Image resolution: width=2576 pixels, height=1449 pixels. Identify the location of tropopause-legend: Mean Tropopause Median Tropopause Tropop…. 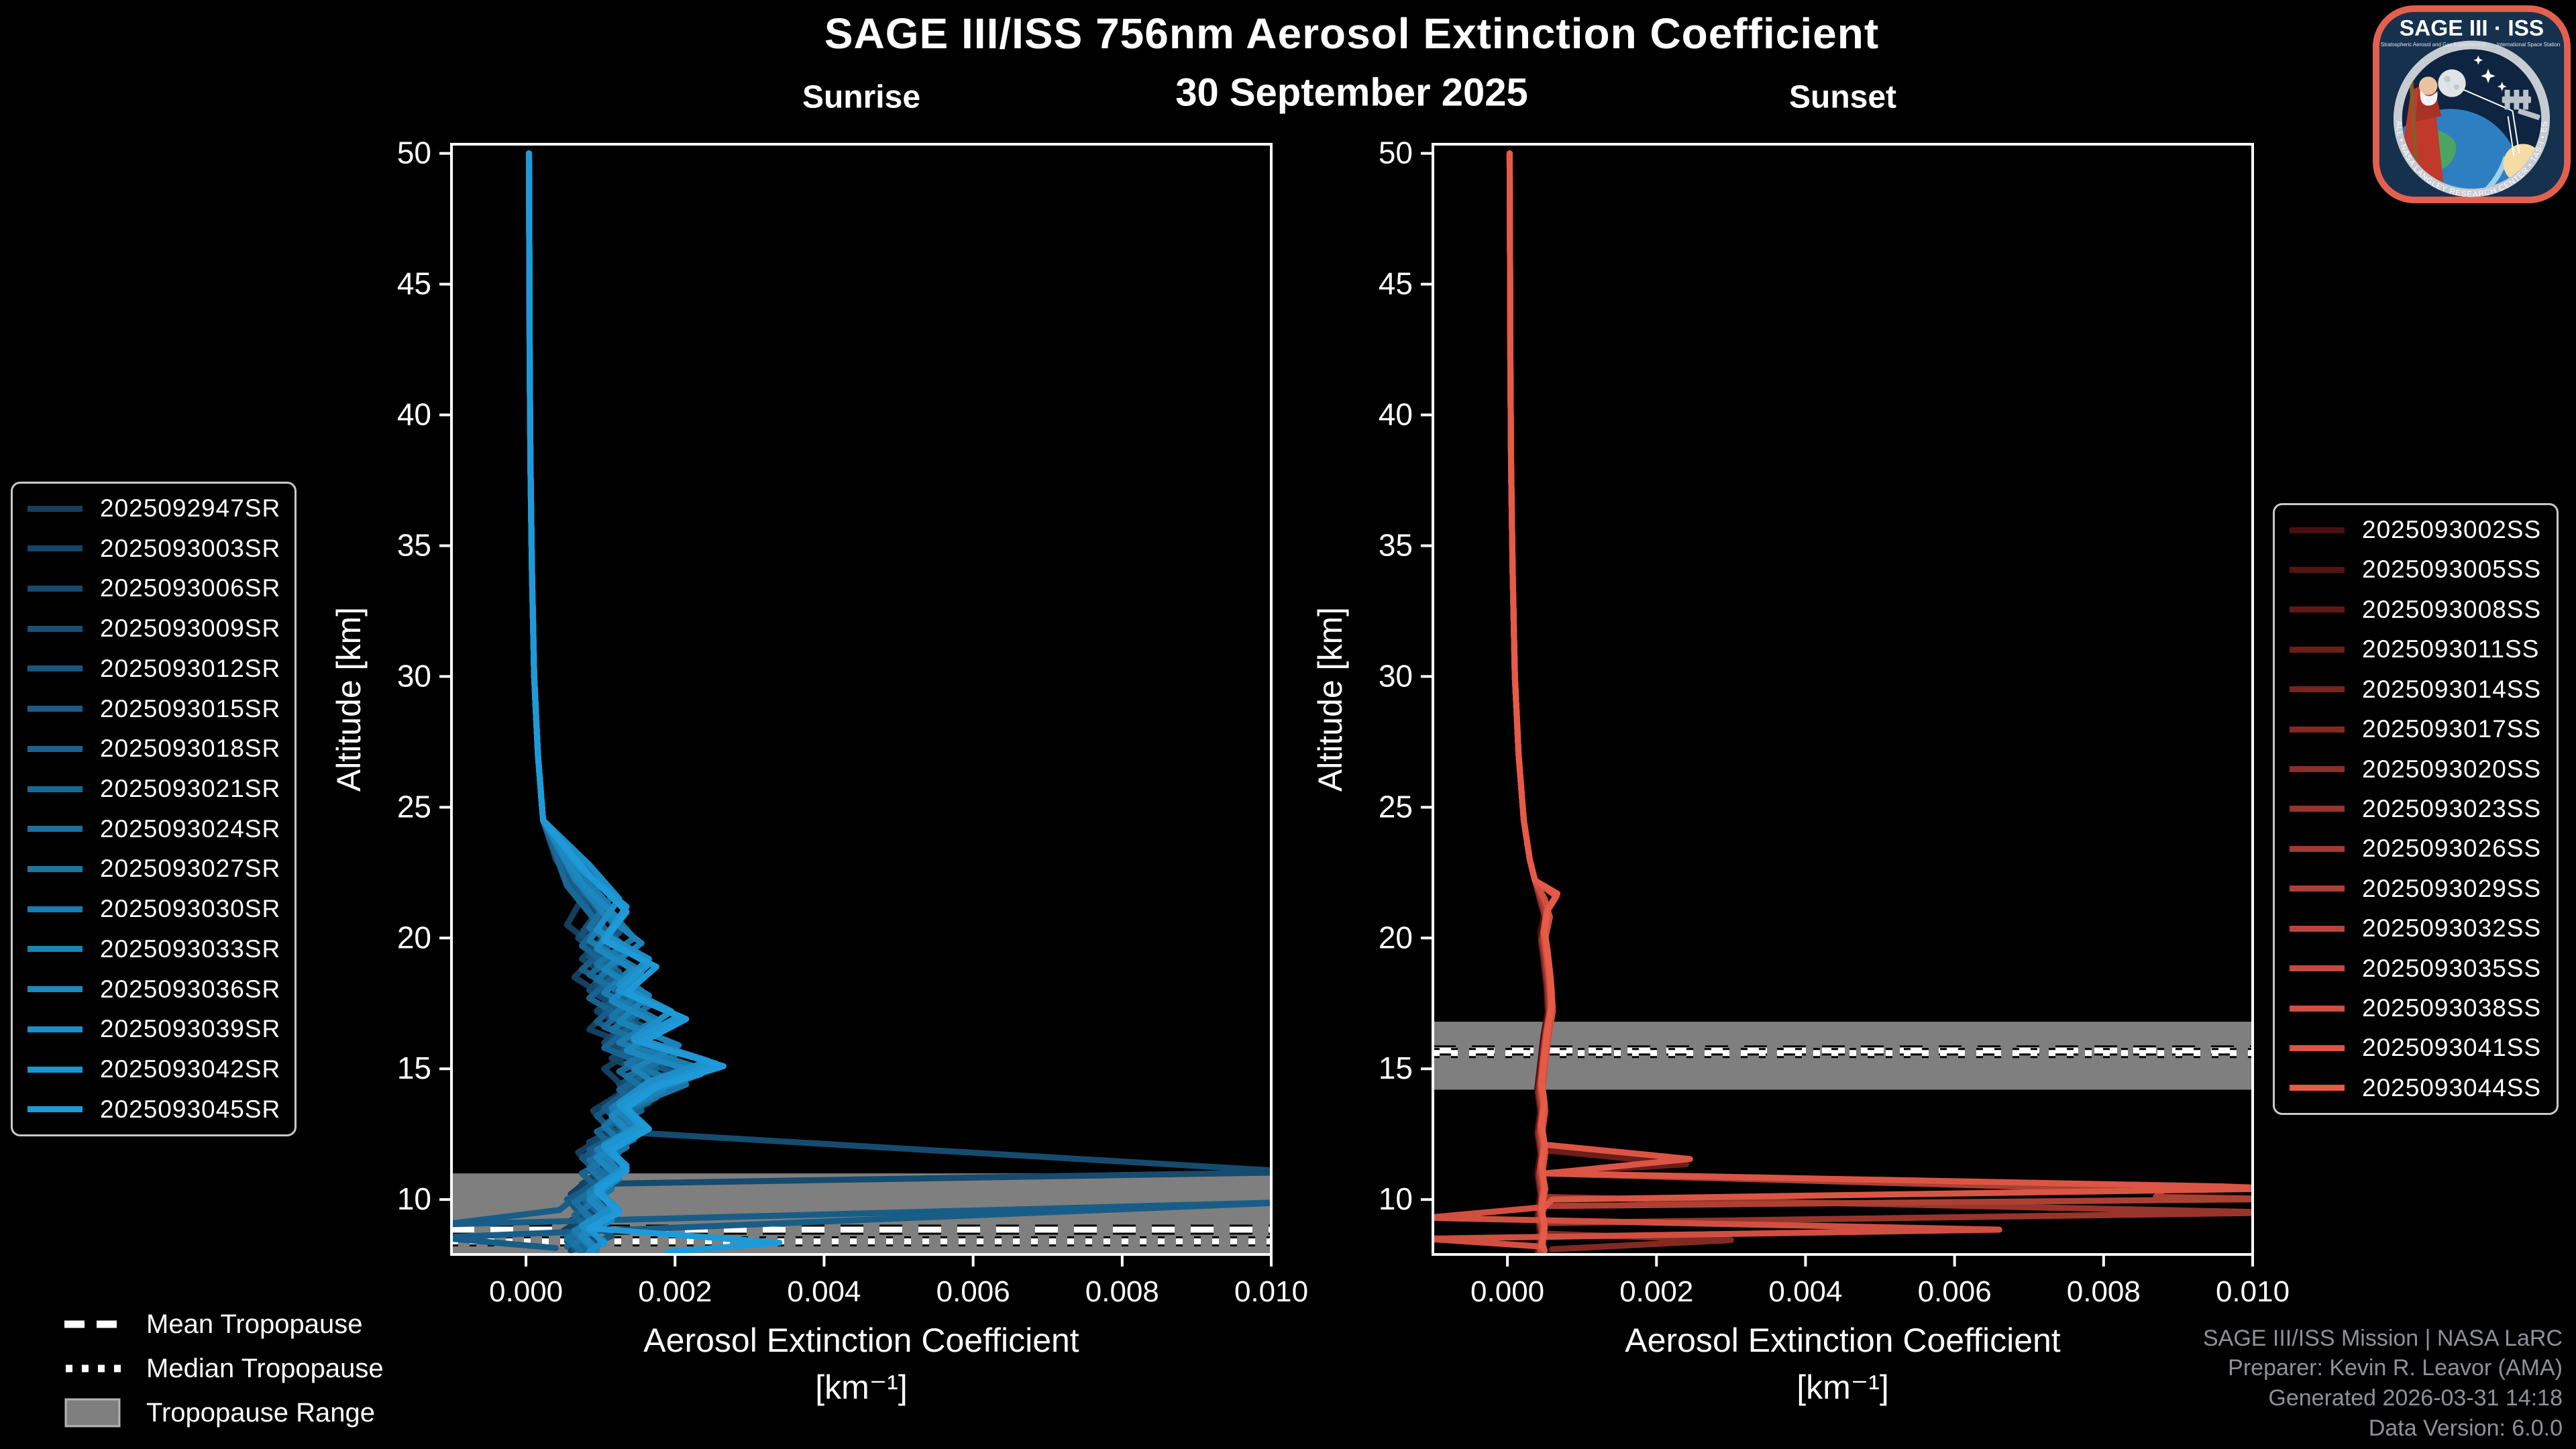
(224, 1368).